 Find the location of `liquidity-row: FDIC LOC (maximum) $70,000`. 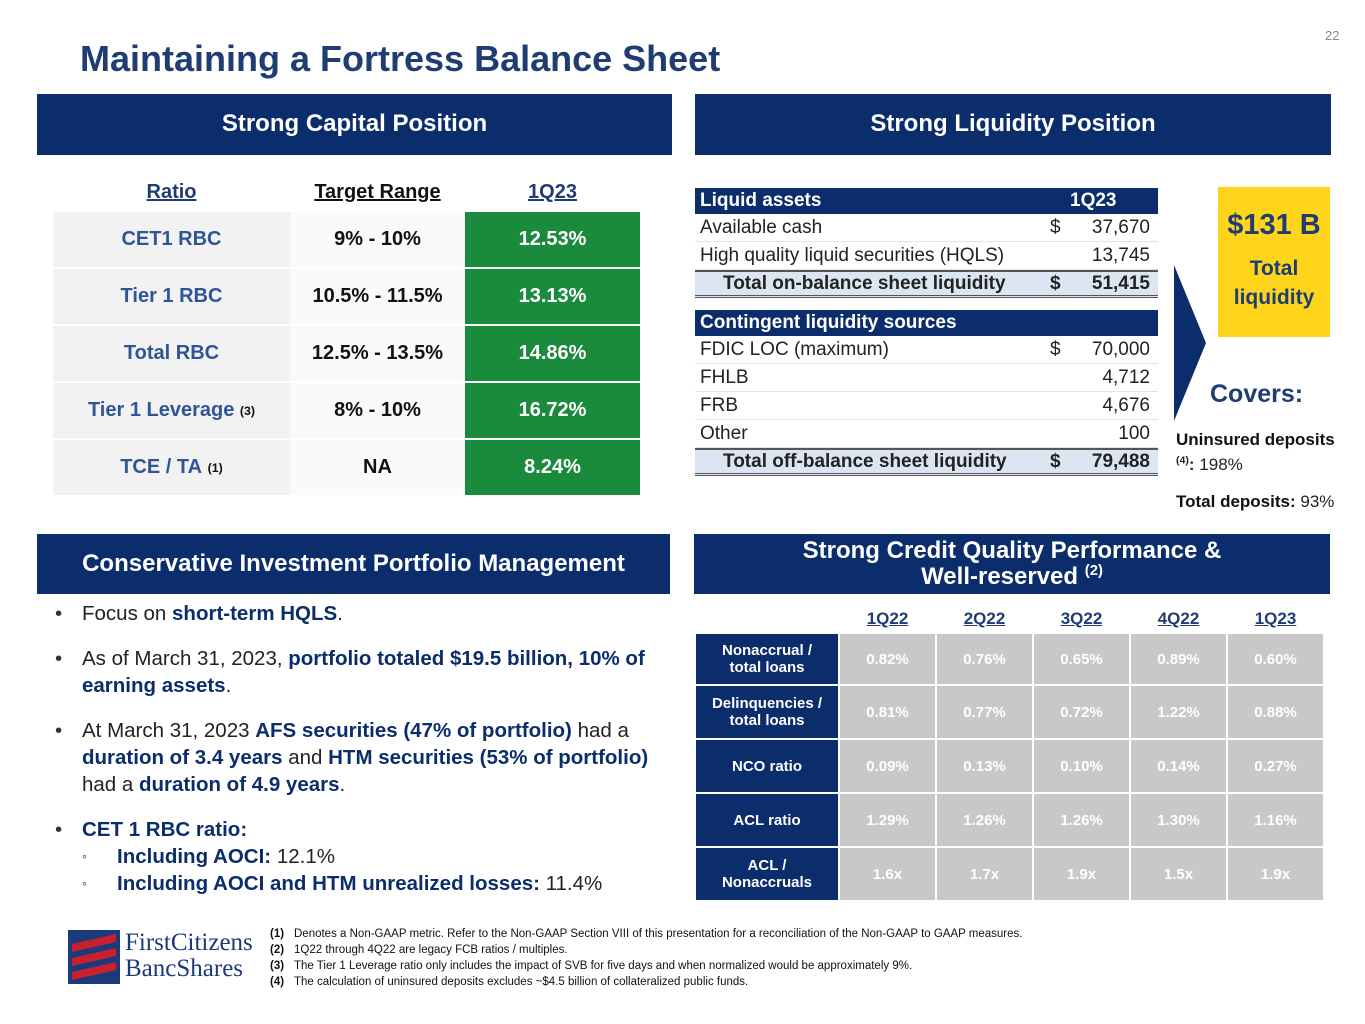

liquidity-row: FDIC LOC (maximum) $70,000 is located at coordinates (926, 350).